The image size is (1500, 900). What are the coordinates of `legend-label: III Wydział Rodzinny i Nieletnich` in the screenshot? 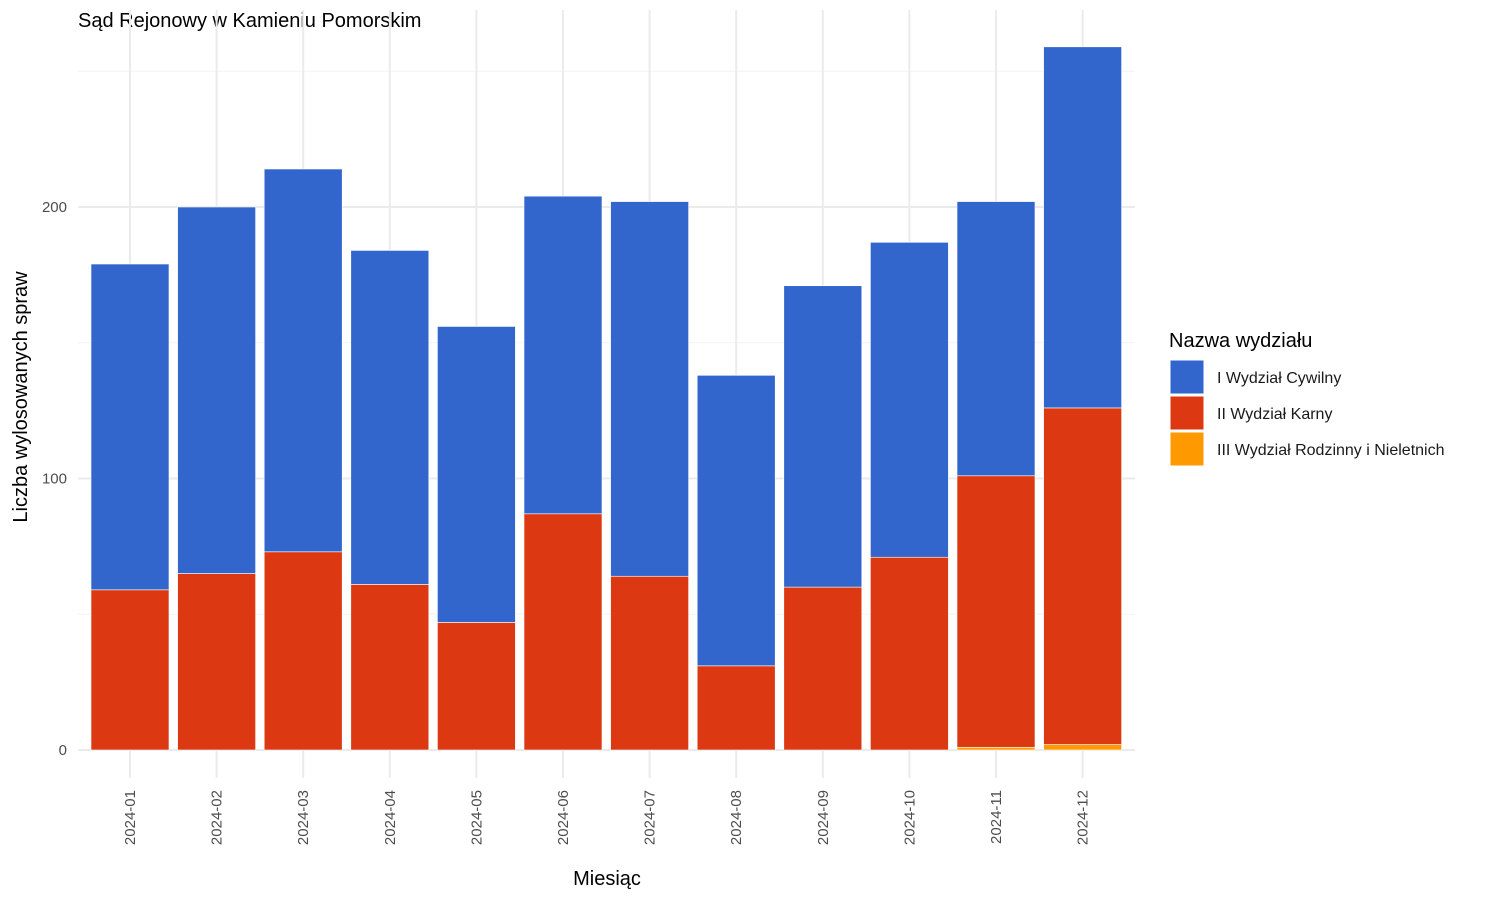 It's located at (1331, 450).